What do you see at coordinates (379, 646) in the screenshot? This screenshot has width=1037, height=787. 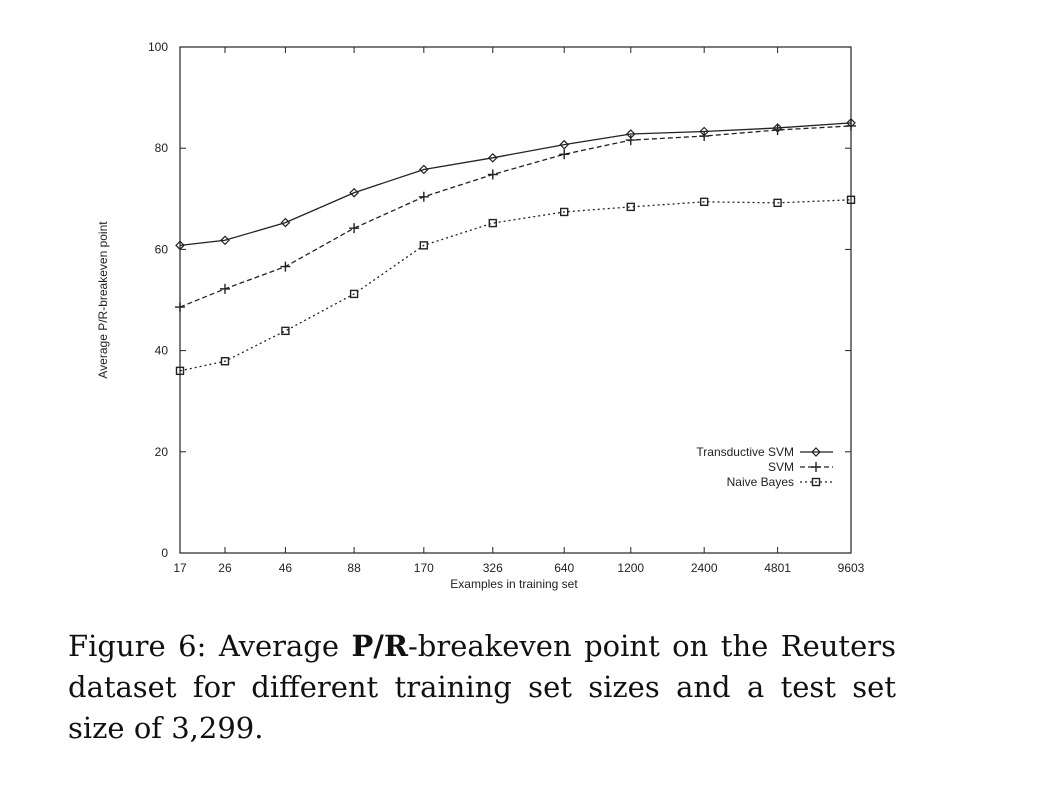 I see `caption-bold: P/R` at bounding box center [379, 646].